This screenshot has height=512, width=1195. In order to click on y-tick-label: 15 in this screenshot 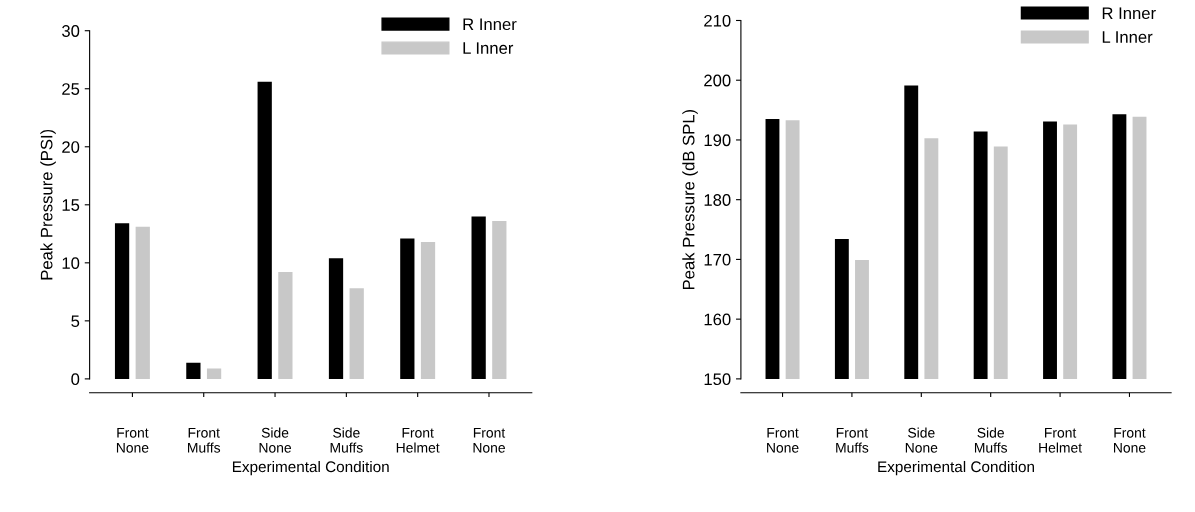, I will do `click(71, 205)`.